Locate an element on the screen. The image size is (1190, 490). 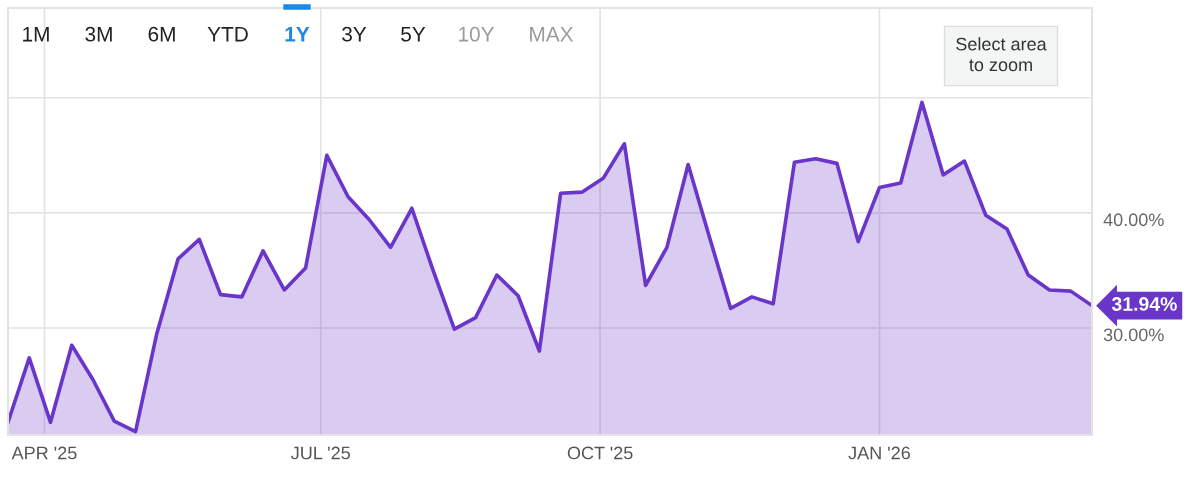
annotation: Select area to zoom is located at coordinates (1001, 54).